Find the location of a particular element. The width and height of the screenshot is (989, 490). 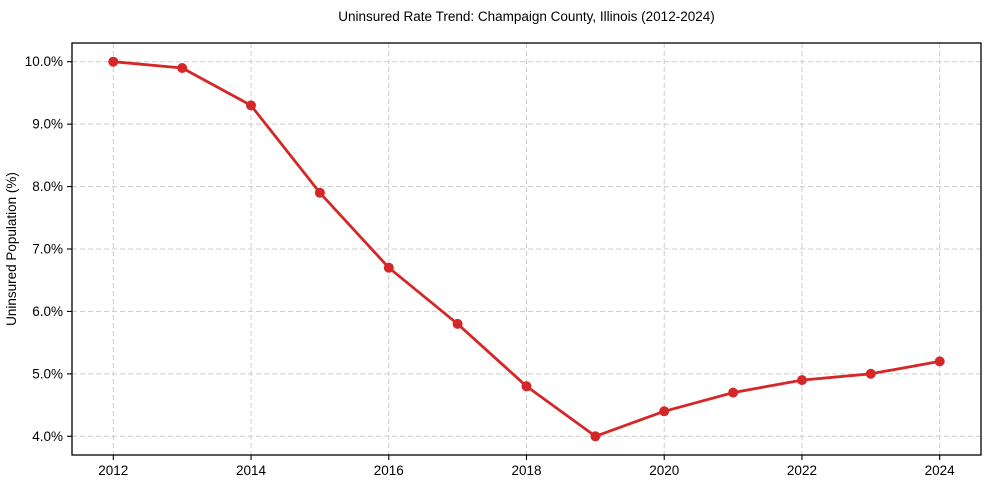

y-axis-label: Uninsured Population (%) is located at coordinates (11, 249).